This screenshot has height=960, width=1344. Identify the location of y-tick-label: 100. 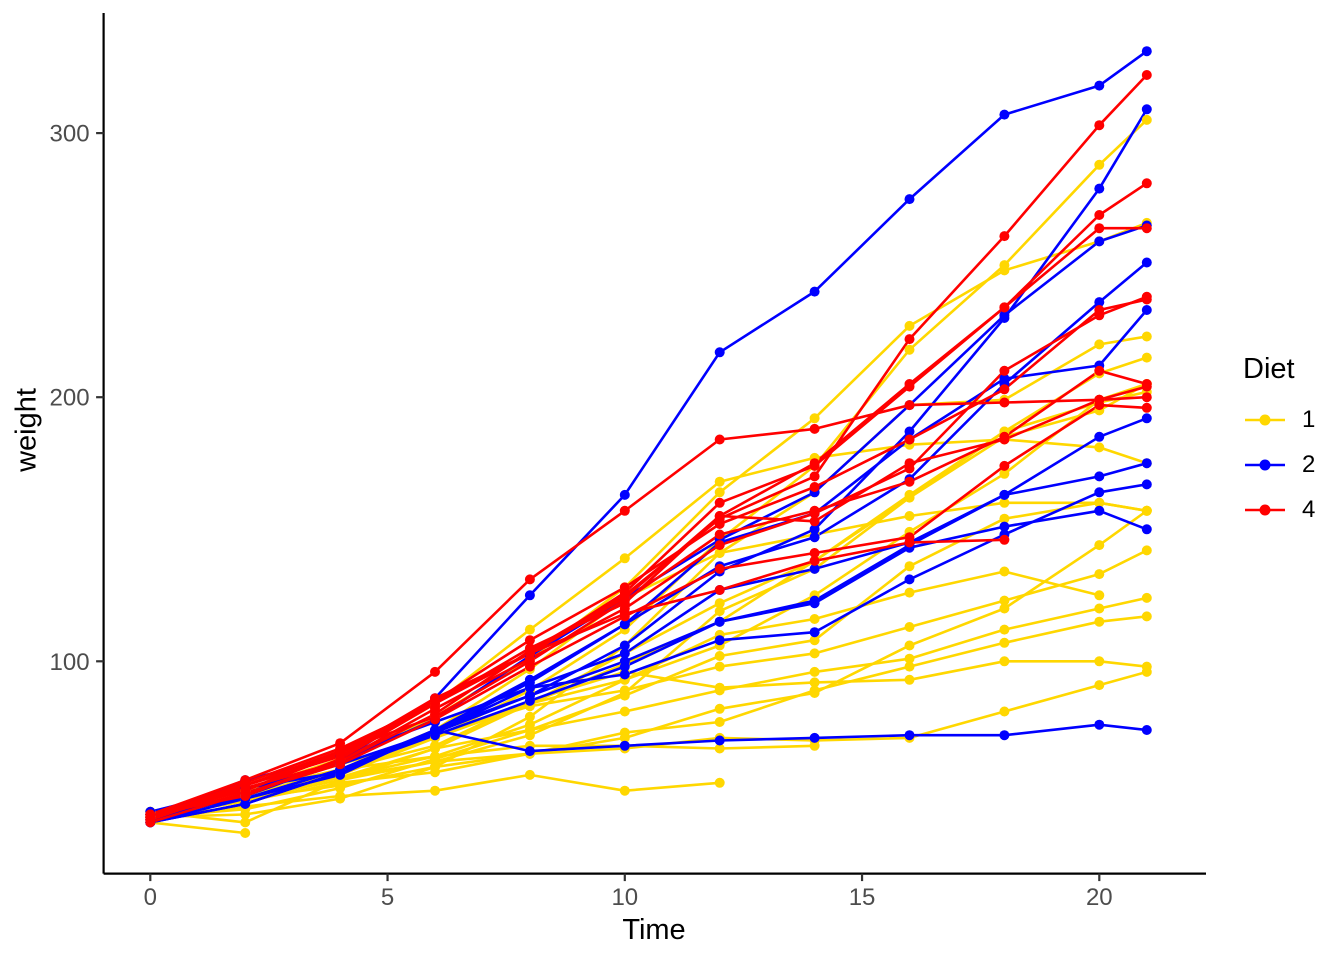
(70, 662).